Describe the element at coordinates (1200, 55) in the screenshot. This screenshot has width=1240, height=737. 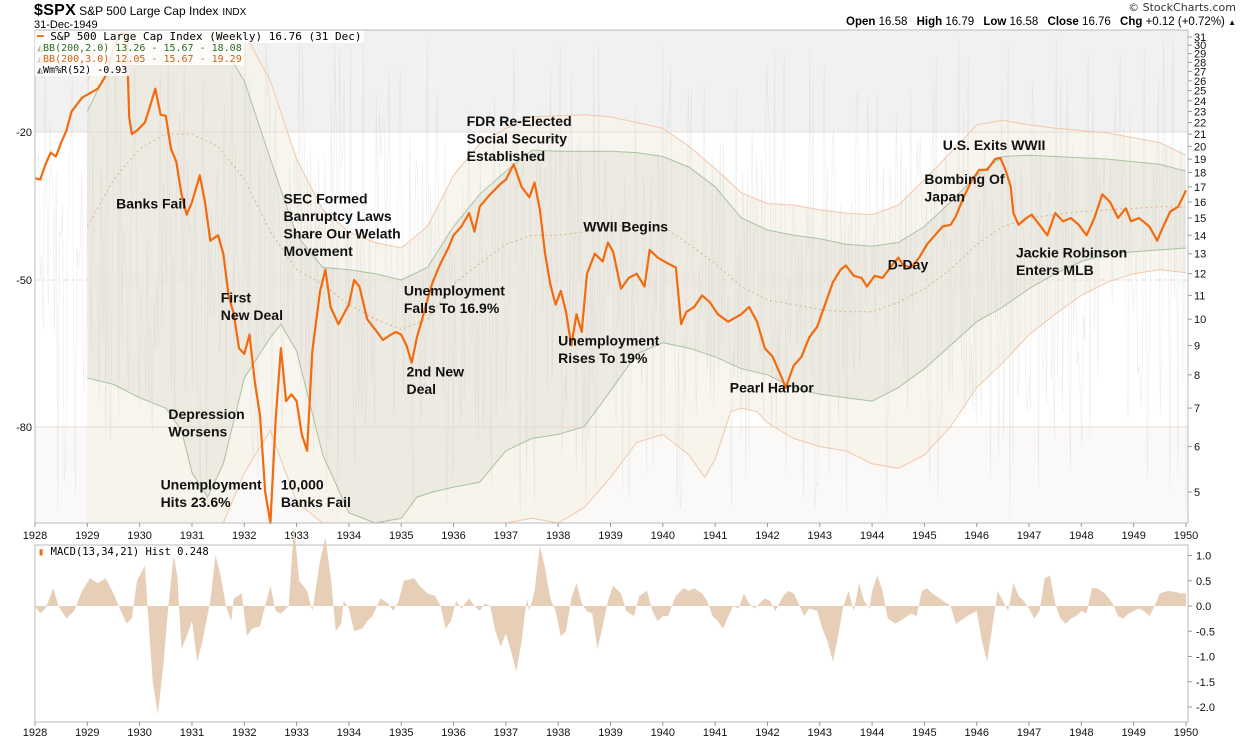
I see `y-tick-label: 29` at that location.